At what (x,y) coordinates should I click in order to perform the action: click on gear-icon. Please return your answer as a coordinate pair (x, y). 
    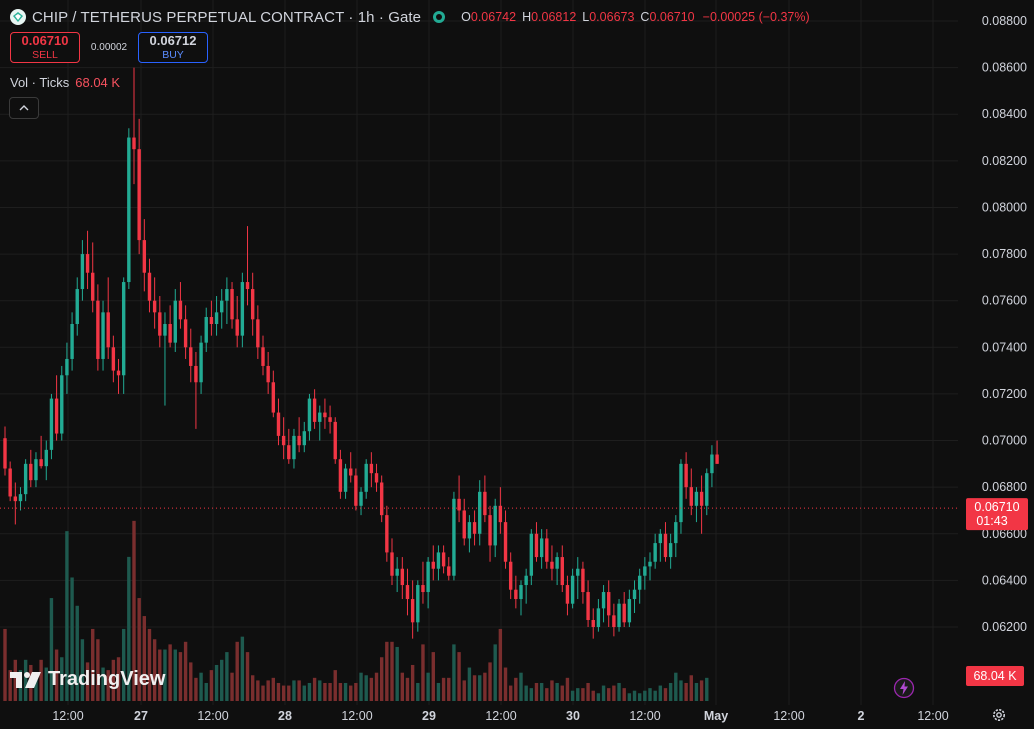
    Looking at the image, I should click on (999, 715).